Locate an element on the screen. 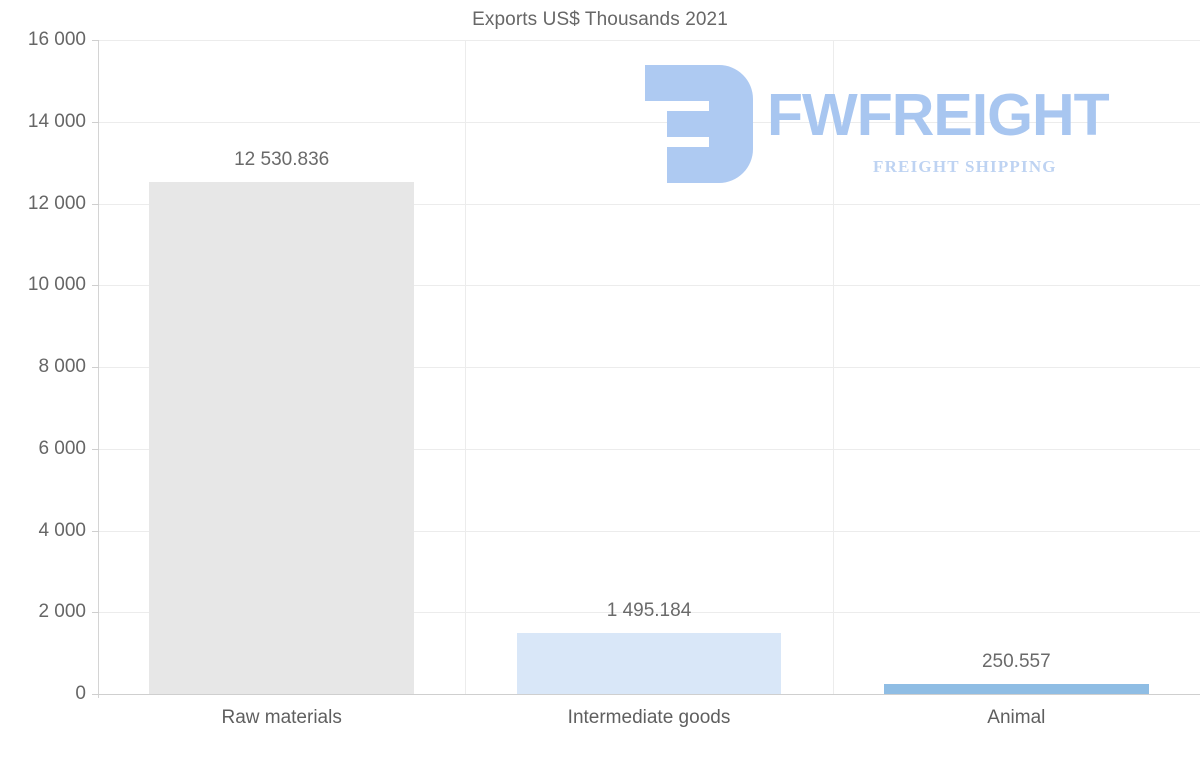 Image resolution: width=1200 pixels, height=763 pixels. y-axis-tick-label: 14 000 is located at coordinates (56, 121).